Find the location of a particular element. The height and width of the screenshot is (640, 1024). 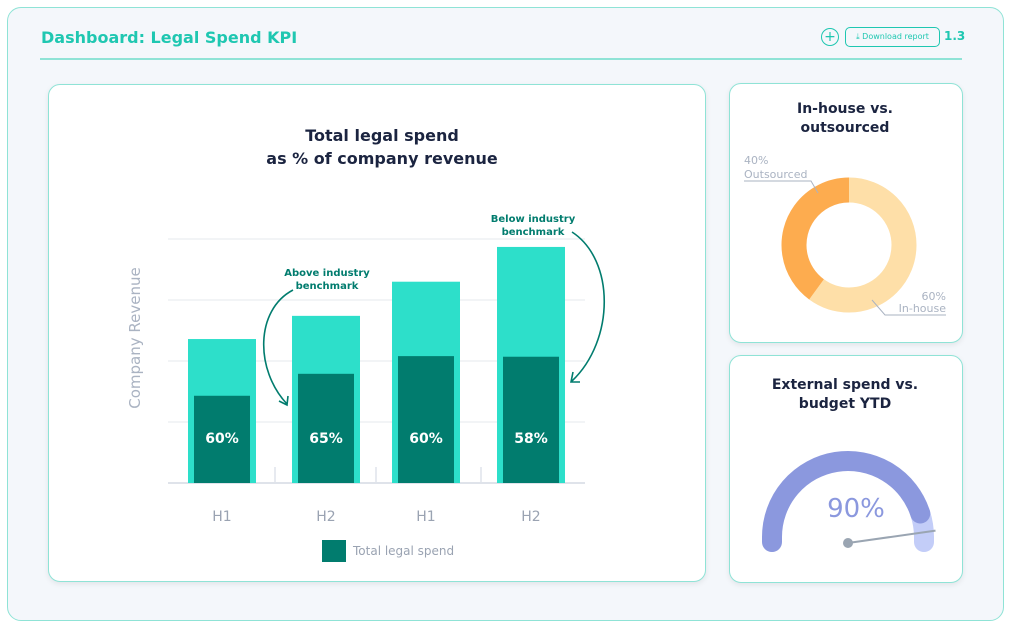

donut-title: outsourced is located at coordinates (845, 128).